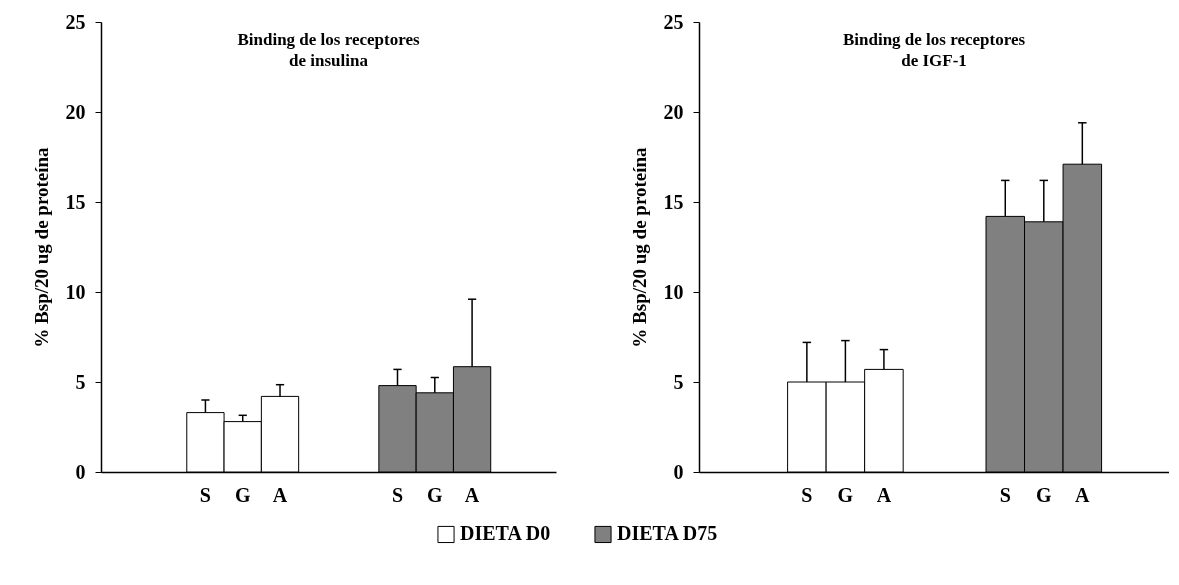  I want to click on legend-label: DIETA D75, so click(667, 533).